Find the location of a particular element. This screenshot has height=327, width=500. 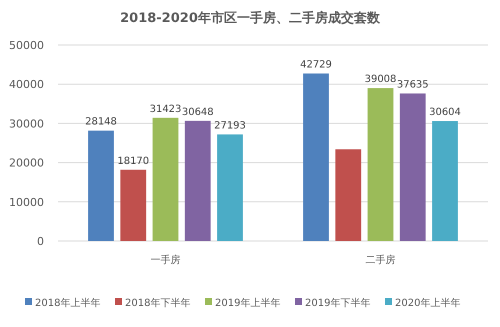

y-tick-label: 50000 is located at coordinates (26, 45).